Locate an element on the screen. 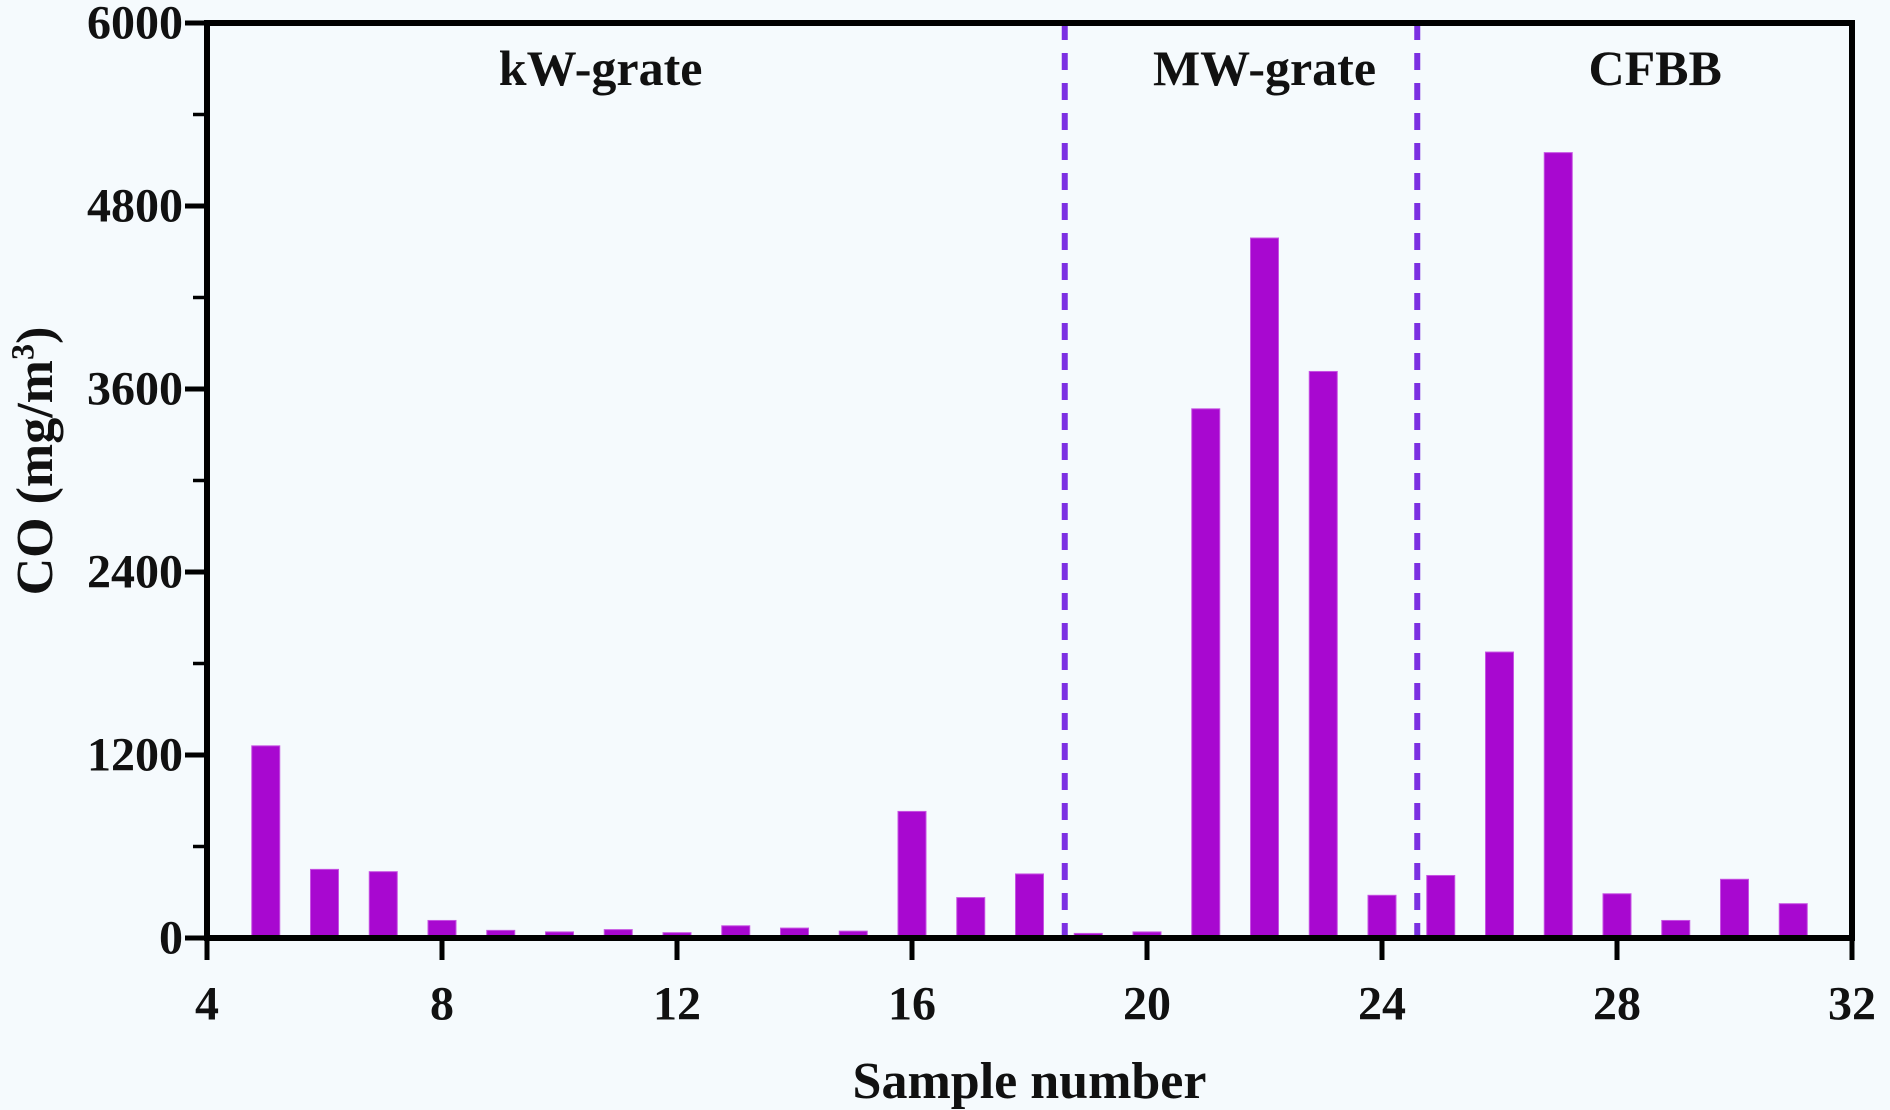  x-tick-label-32: 32 is located at coordinates (1852, 1004).